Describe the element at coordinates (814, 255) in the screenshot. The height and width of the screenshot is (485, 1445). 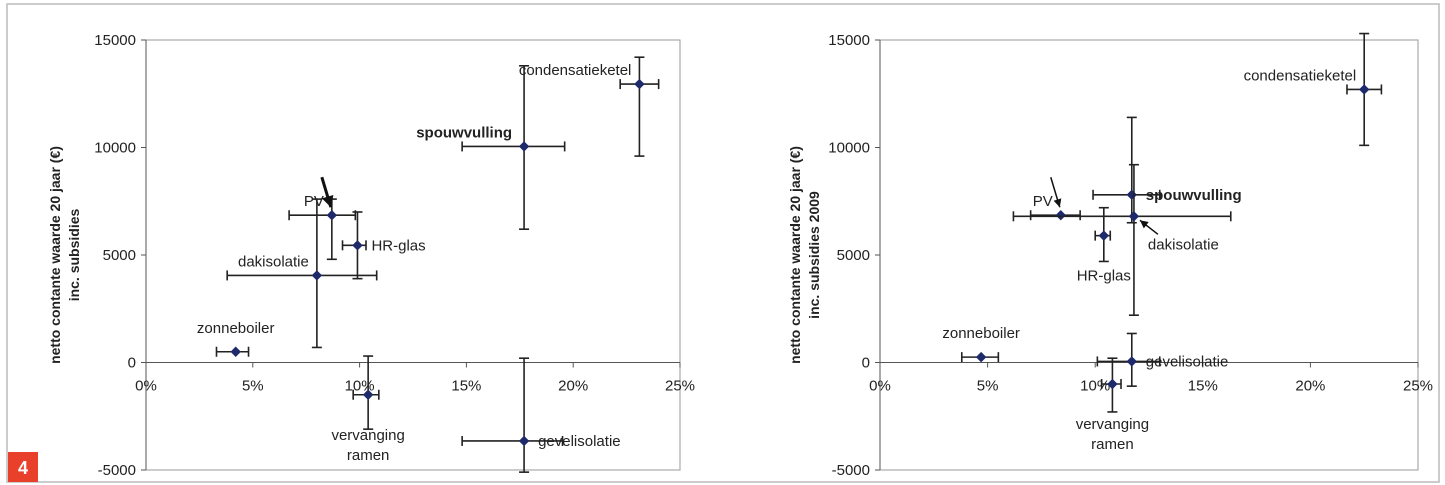
I see `y-axis-title: inc. subsidies 2009` at that location.